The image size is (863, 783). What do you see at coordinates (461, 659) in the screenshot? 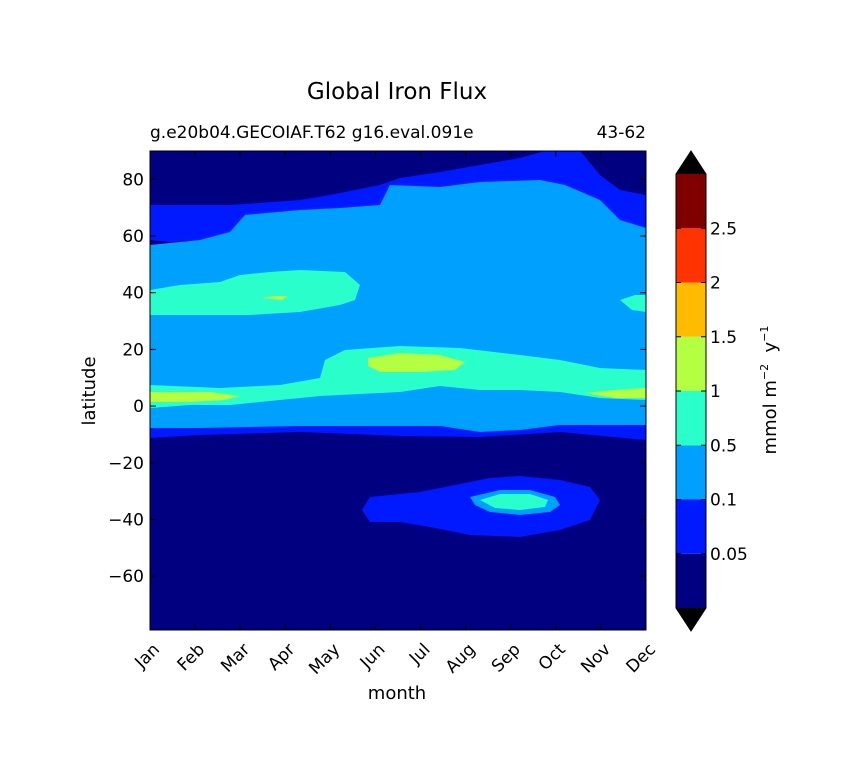
I see `x-tick-label: Aug` at bounding box center [461, 659].